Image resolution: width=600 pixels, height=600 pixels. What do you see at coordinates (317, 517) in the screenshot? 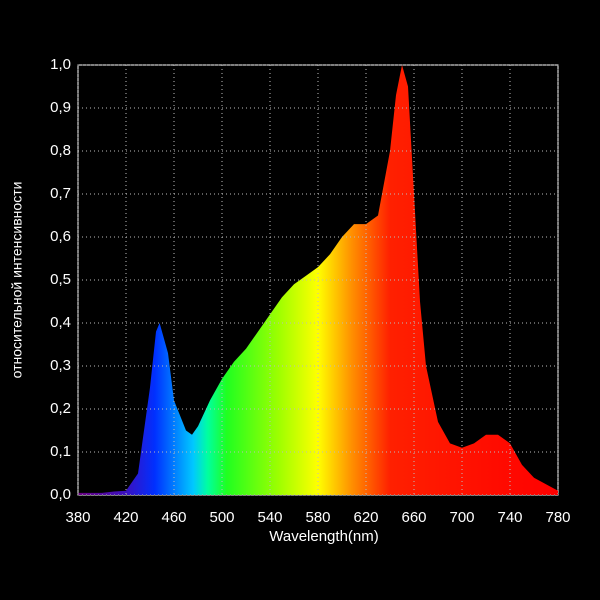
I see `x-tick-label: 580` at bounding box center [317, 517].